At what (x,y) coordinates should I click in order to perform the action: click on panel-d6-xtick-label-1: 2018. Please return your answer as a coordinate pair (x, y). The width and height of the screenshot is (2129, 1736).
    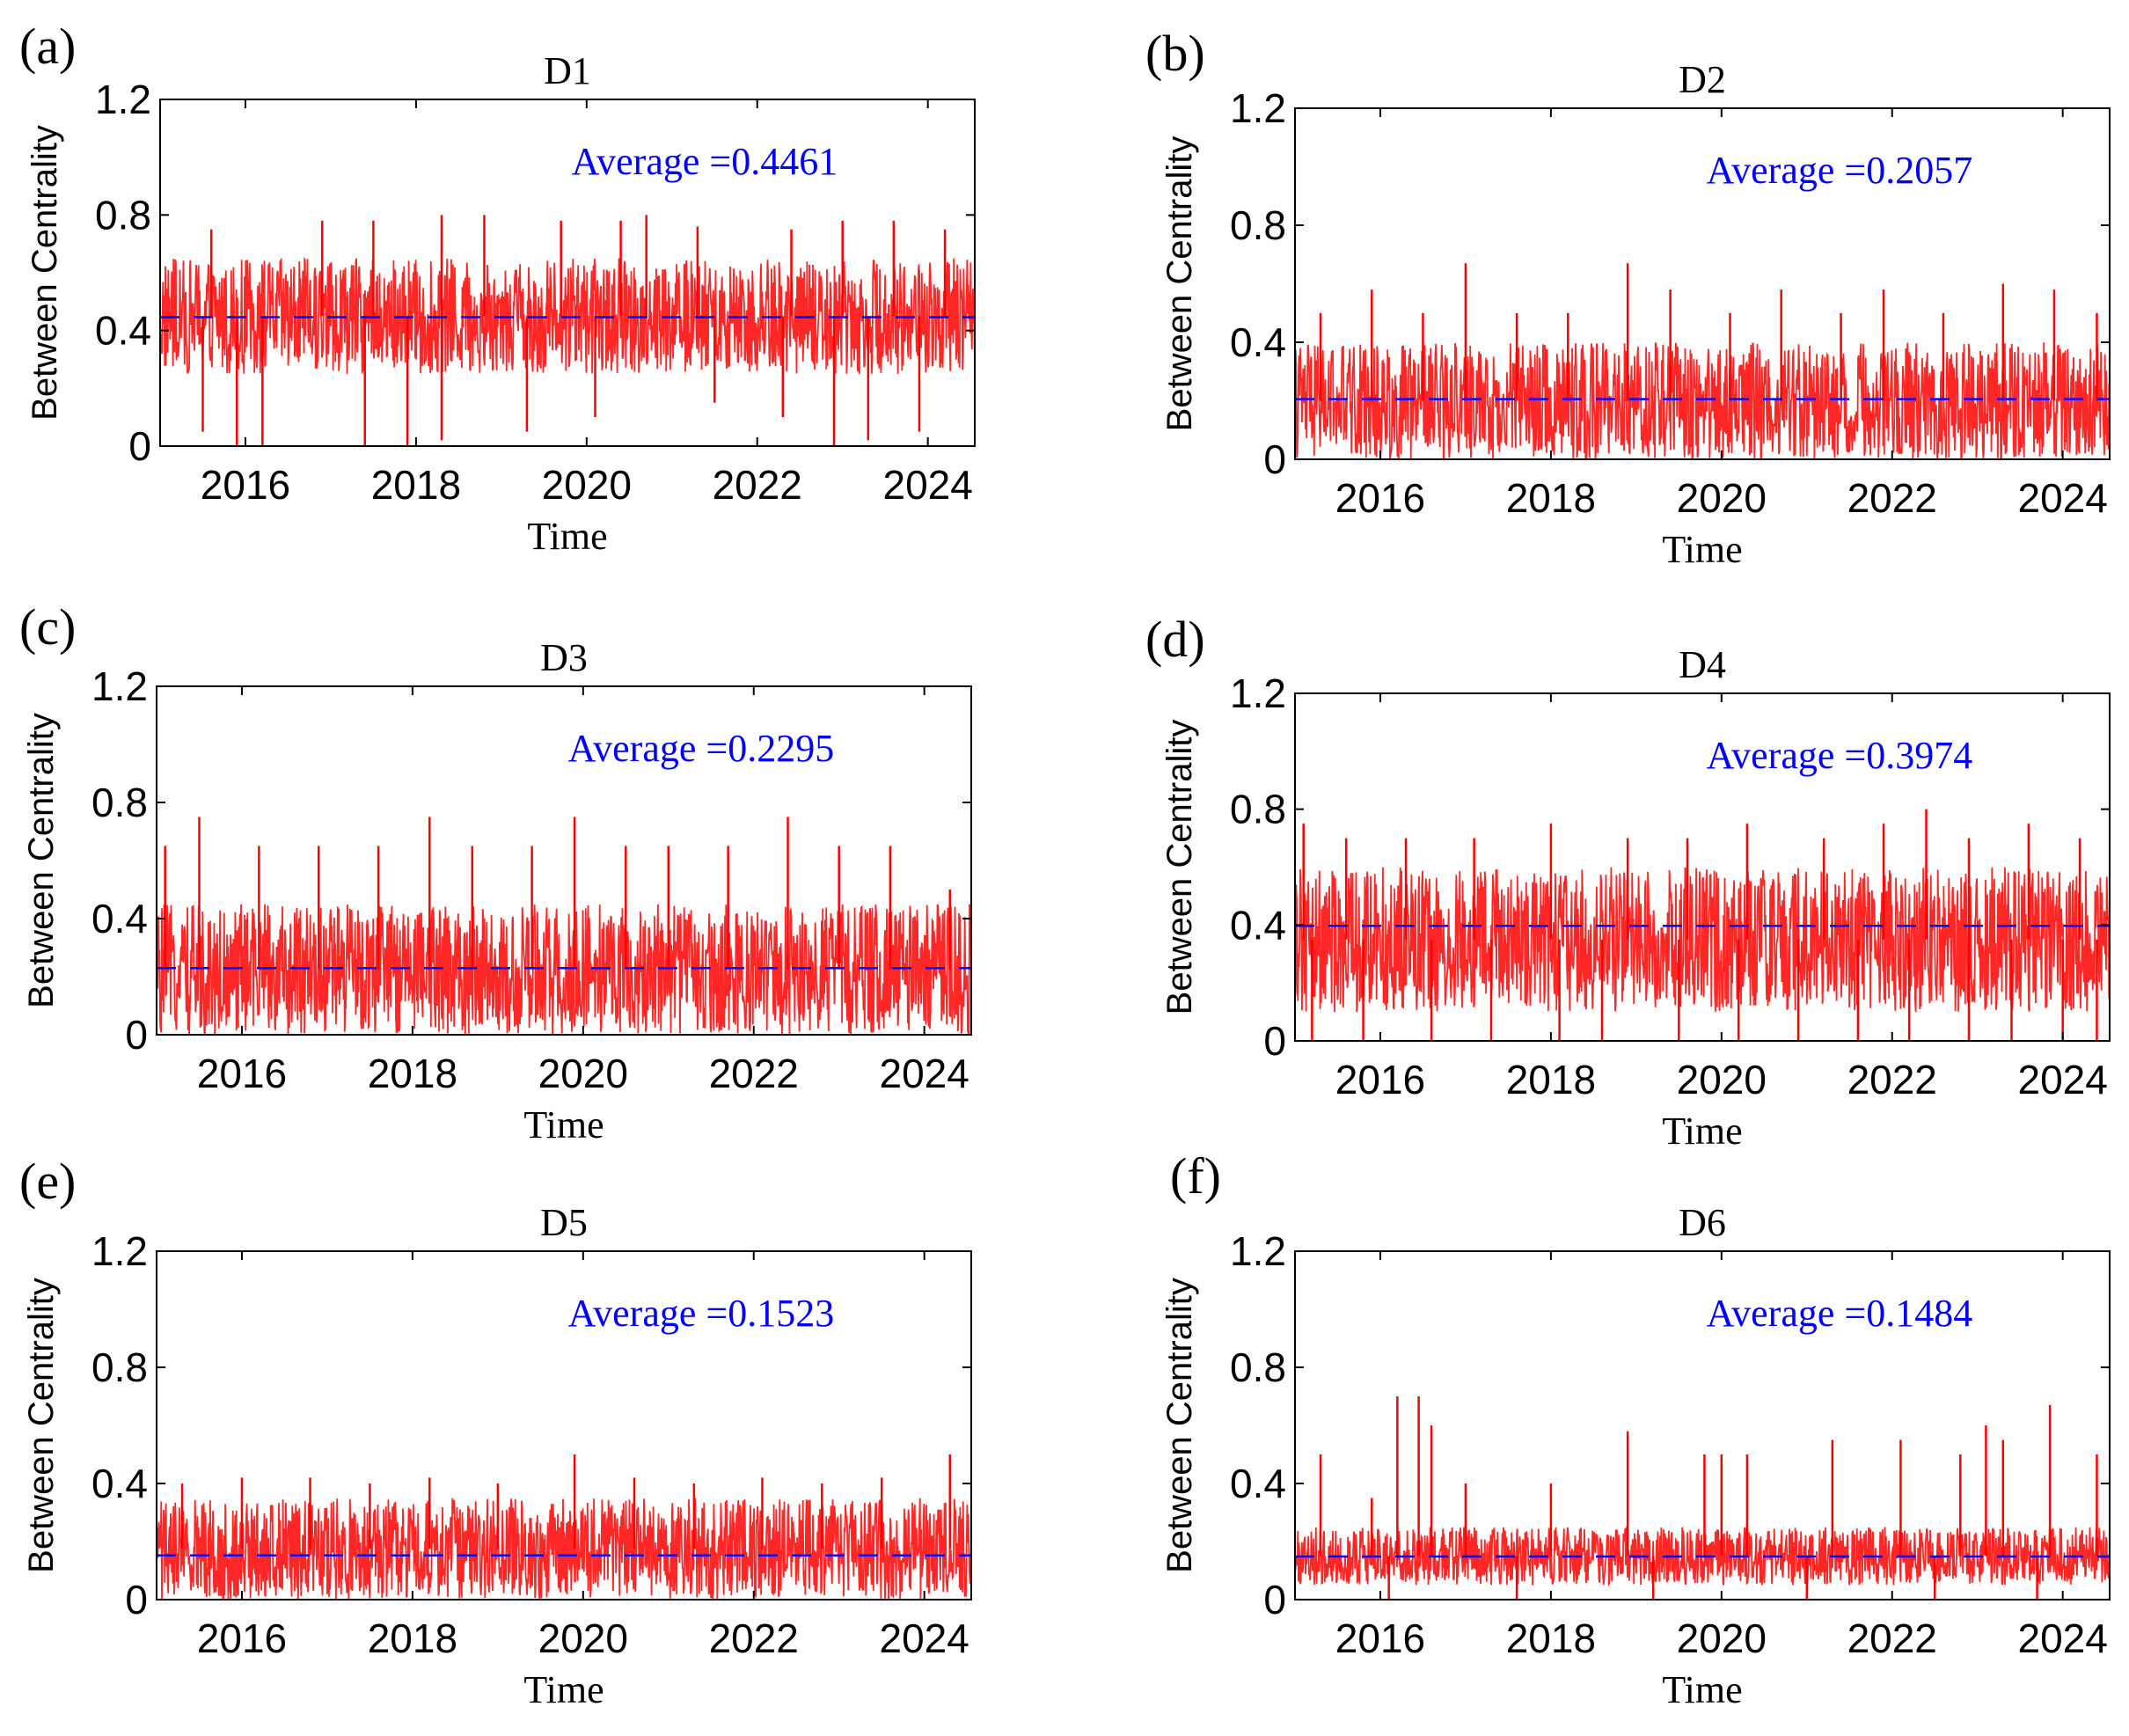
    Looking at the image, I should click on (1551, 1638).